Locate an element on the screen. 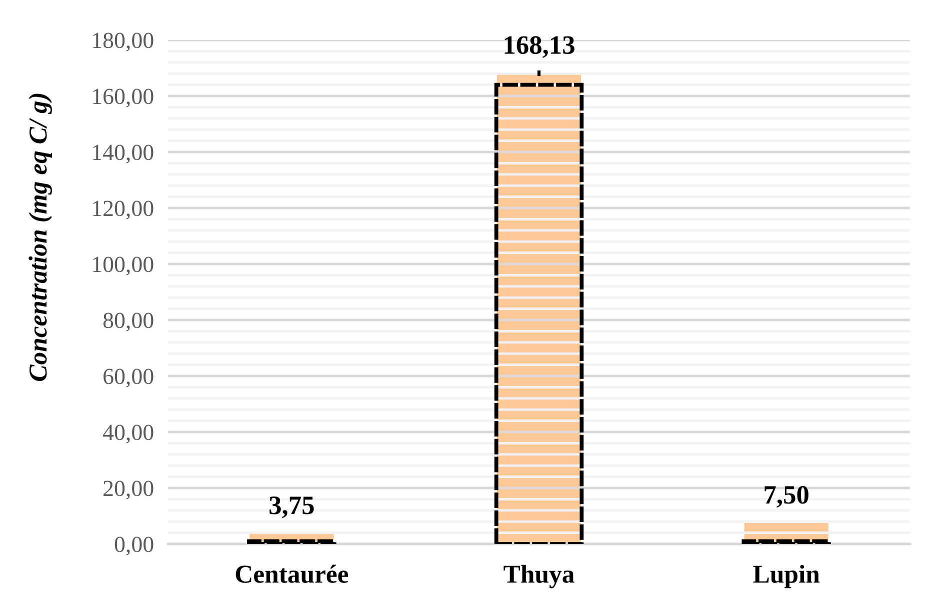  data-label: 7,50 is located at coordinates (786, 497).